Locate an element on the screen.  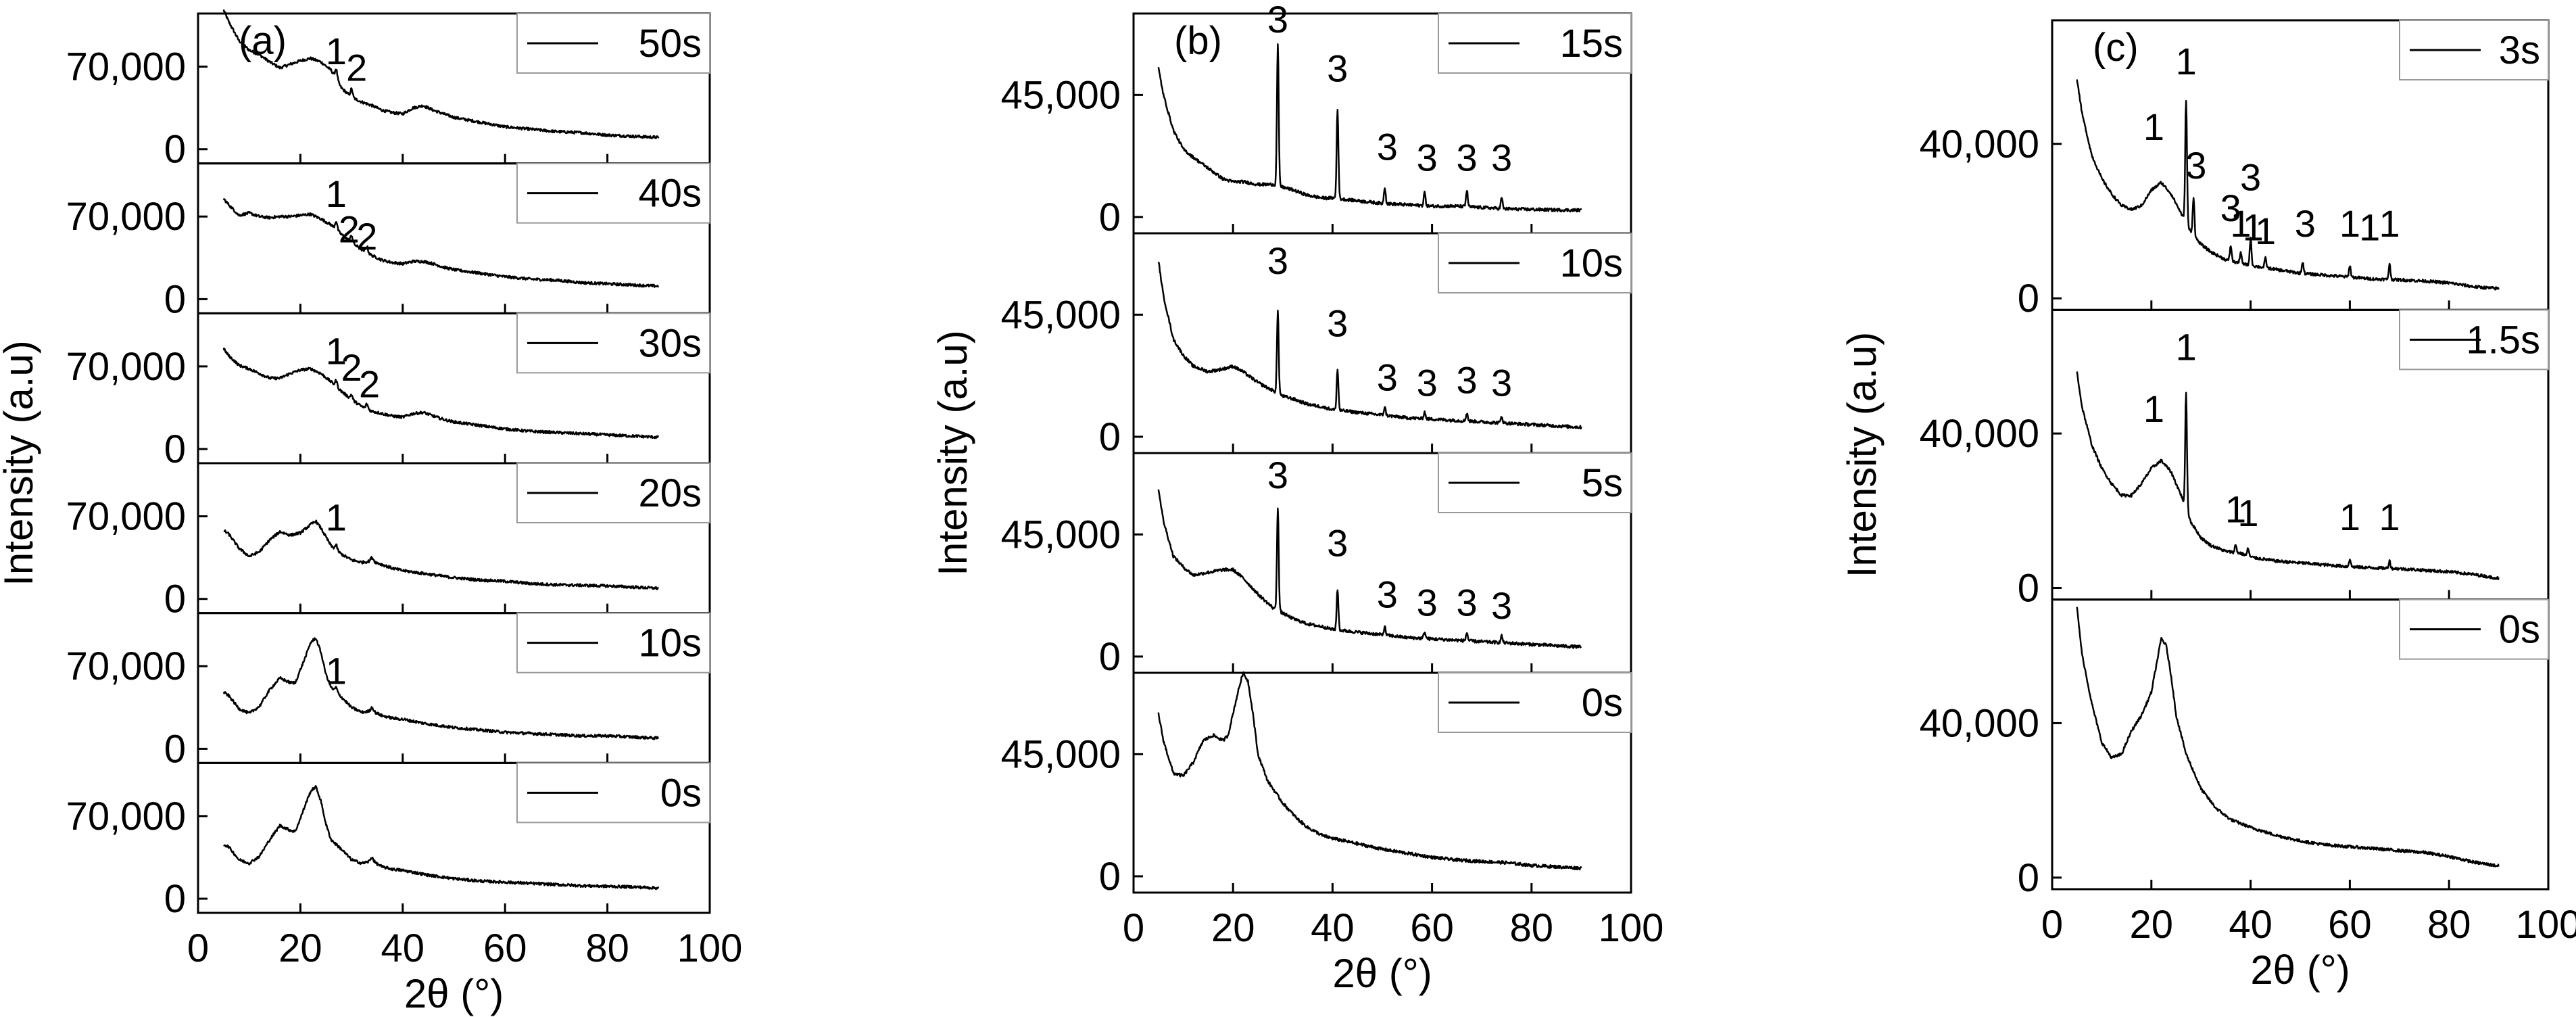
panel-label: (c) is located at coordinates (2116, 48).